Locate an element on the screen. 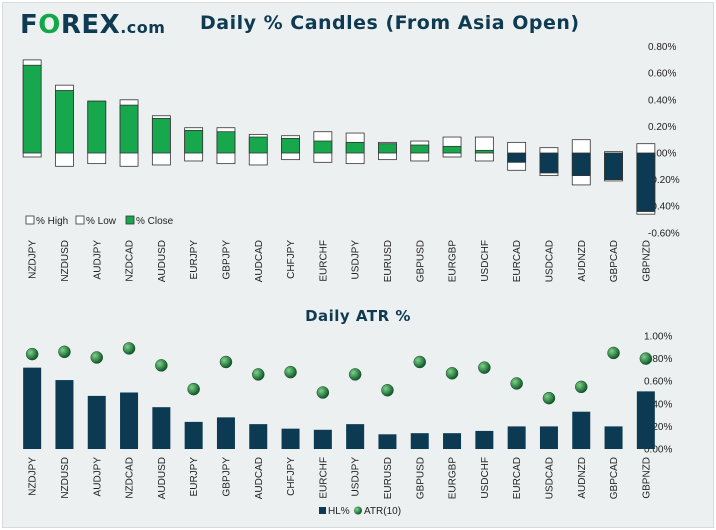 This screenshot has width=716, height=530. atr-marker-eurusd is located at coordinates (387, 390).